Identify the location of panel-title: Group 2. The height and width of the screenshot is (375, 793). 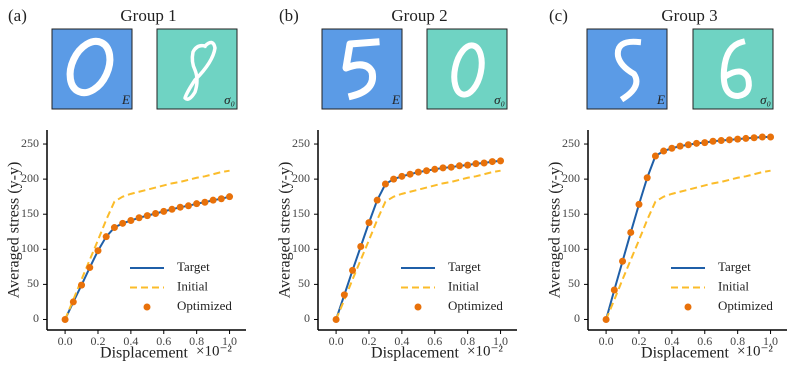
(419, 15).